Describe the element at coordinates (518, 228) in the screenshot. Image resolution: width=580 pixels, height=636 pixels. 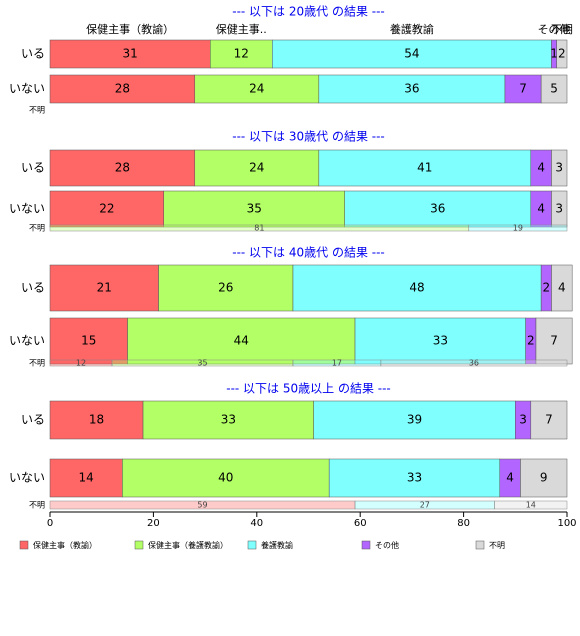
I see `unknown-data-label: 19` at that location.